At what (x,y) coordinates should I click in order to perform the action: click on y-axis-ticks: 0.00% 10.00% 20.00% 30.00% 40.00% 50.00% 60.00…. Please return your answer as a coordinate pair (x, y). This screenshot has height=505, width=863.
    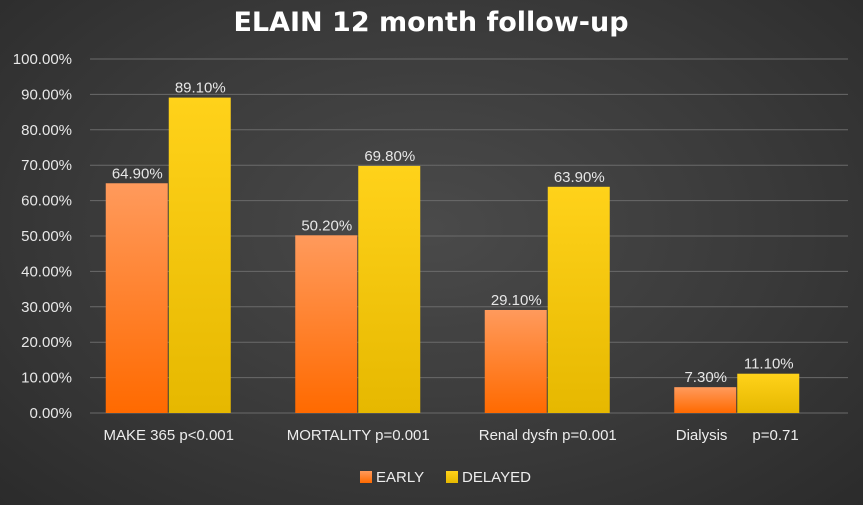
    Looking at the image, I should click on (42, 236).